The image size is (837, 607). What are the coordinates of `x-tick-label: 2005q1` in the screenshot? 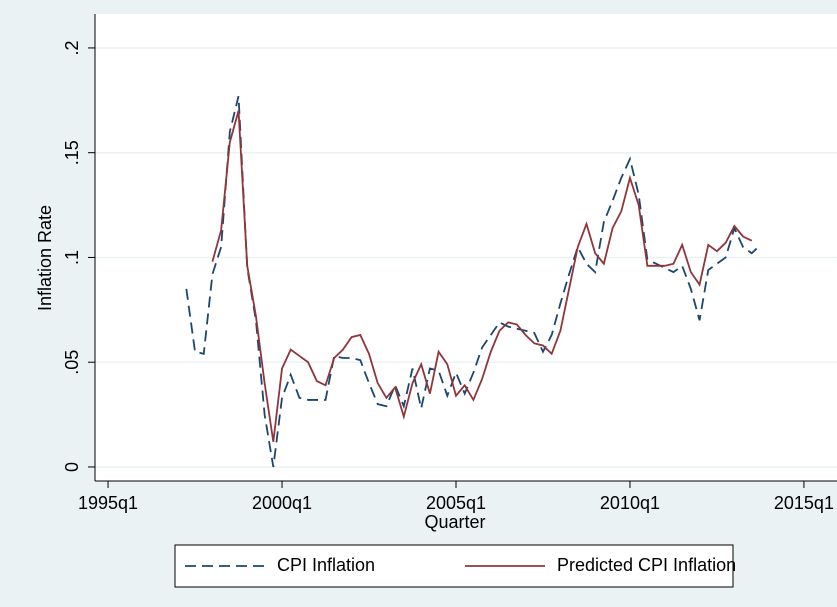 It's located at (456, 503).